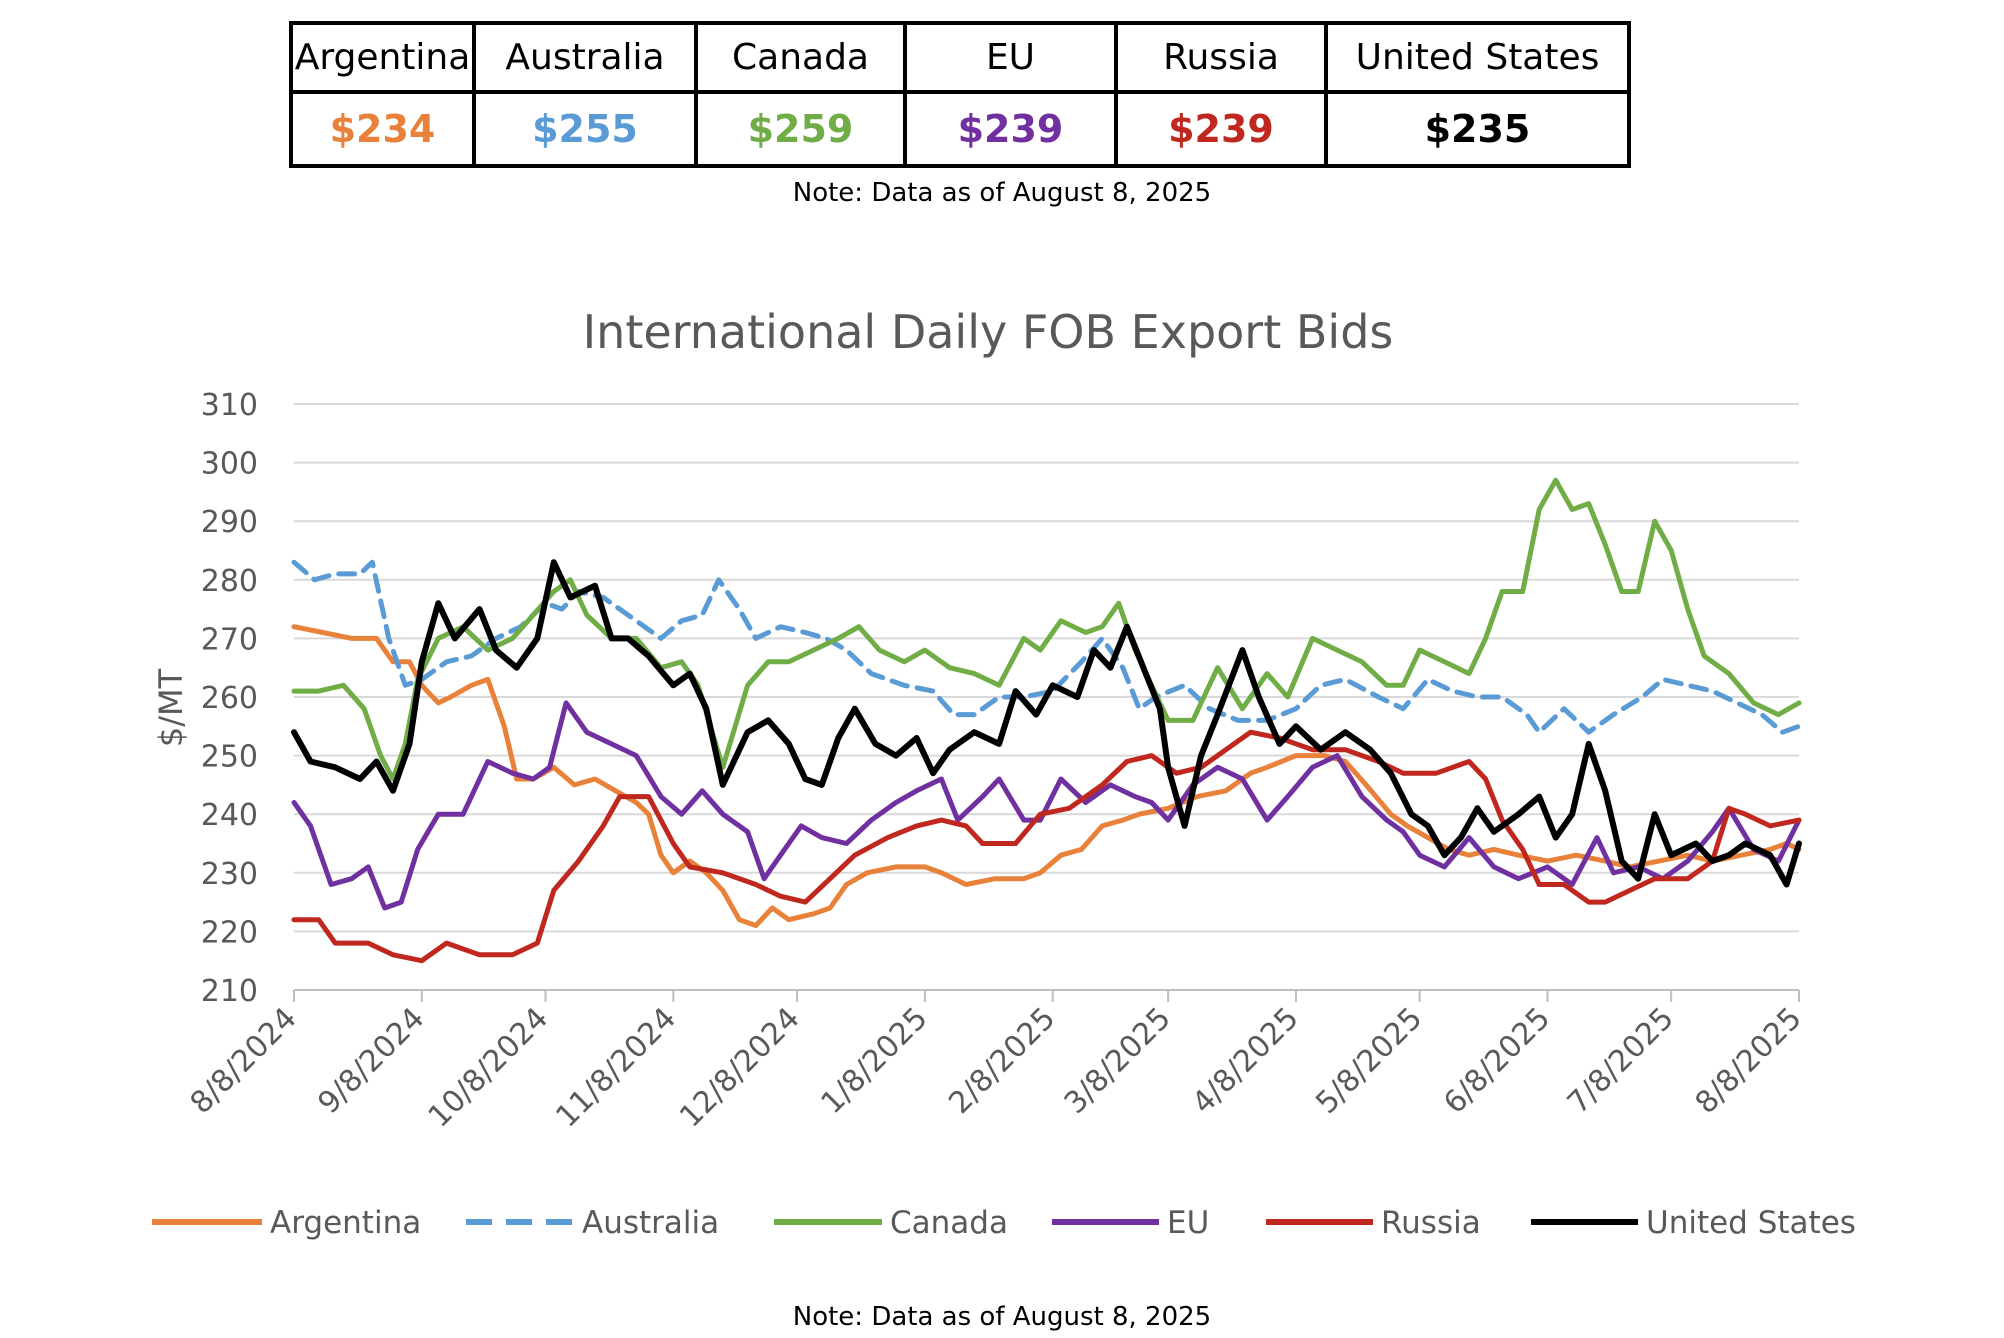  Describe the element at coordinates (229, 581) in the screenshot. I see `y-tick-label: 280` at that location.